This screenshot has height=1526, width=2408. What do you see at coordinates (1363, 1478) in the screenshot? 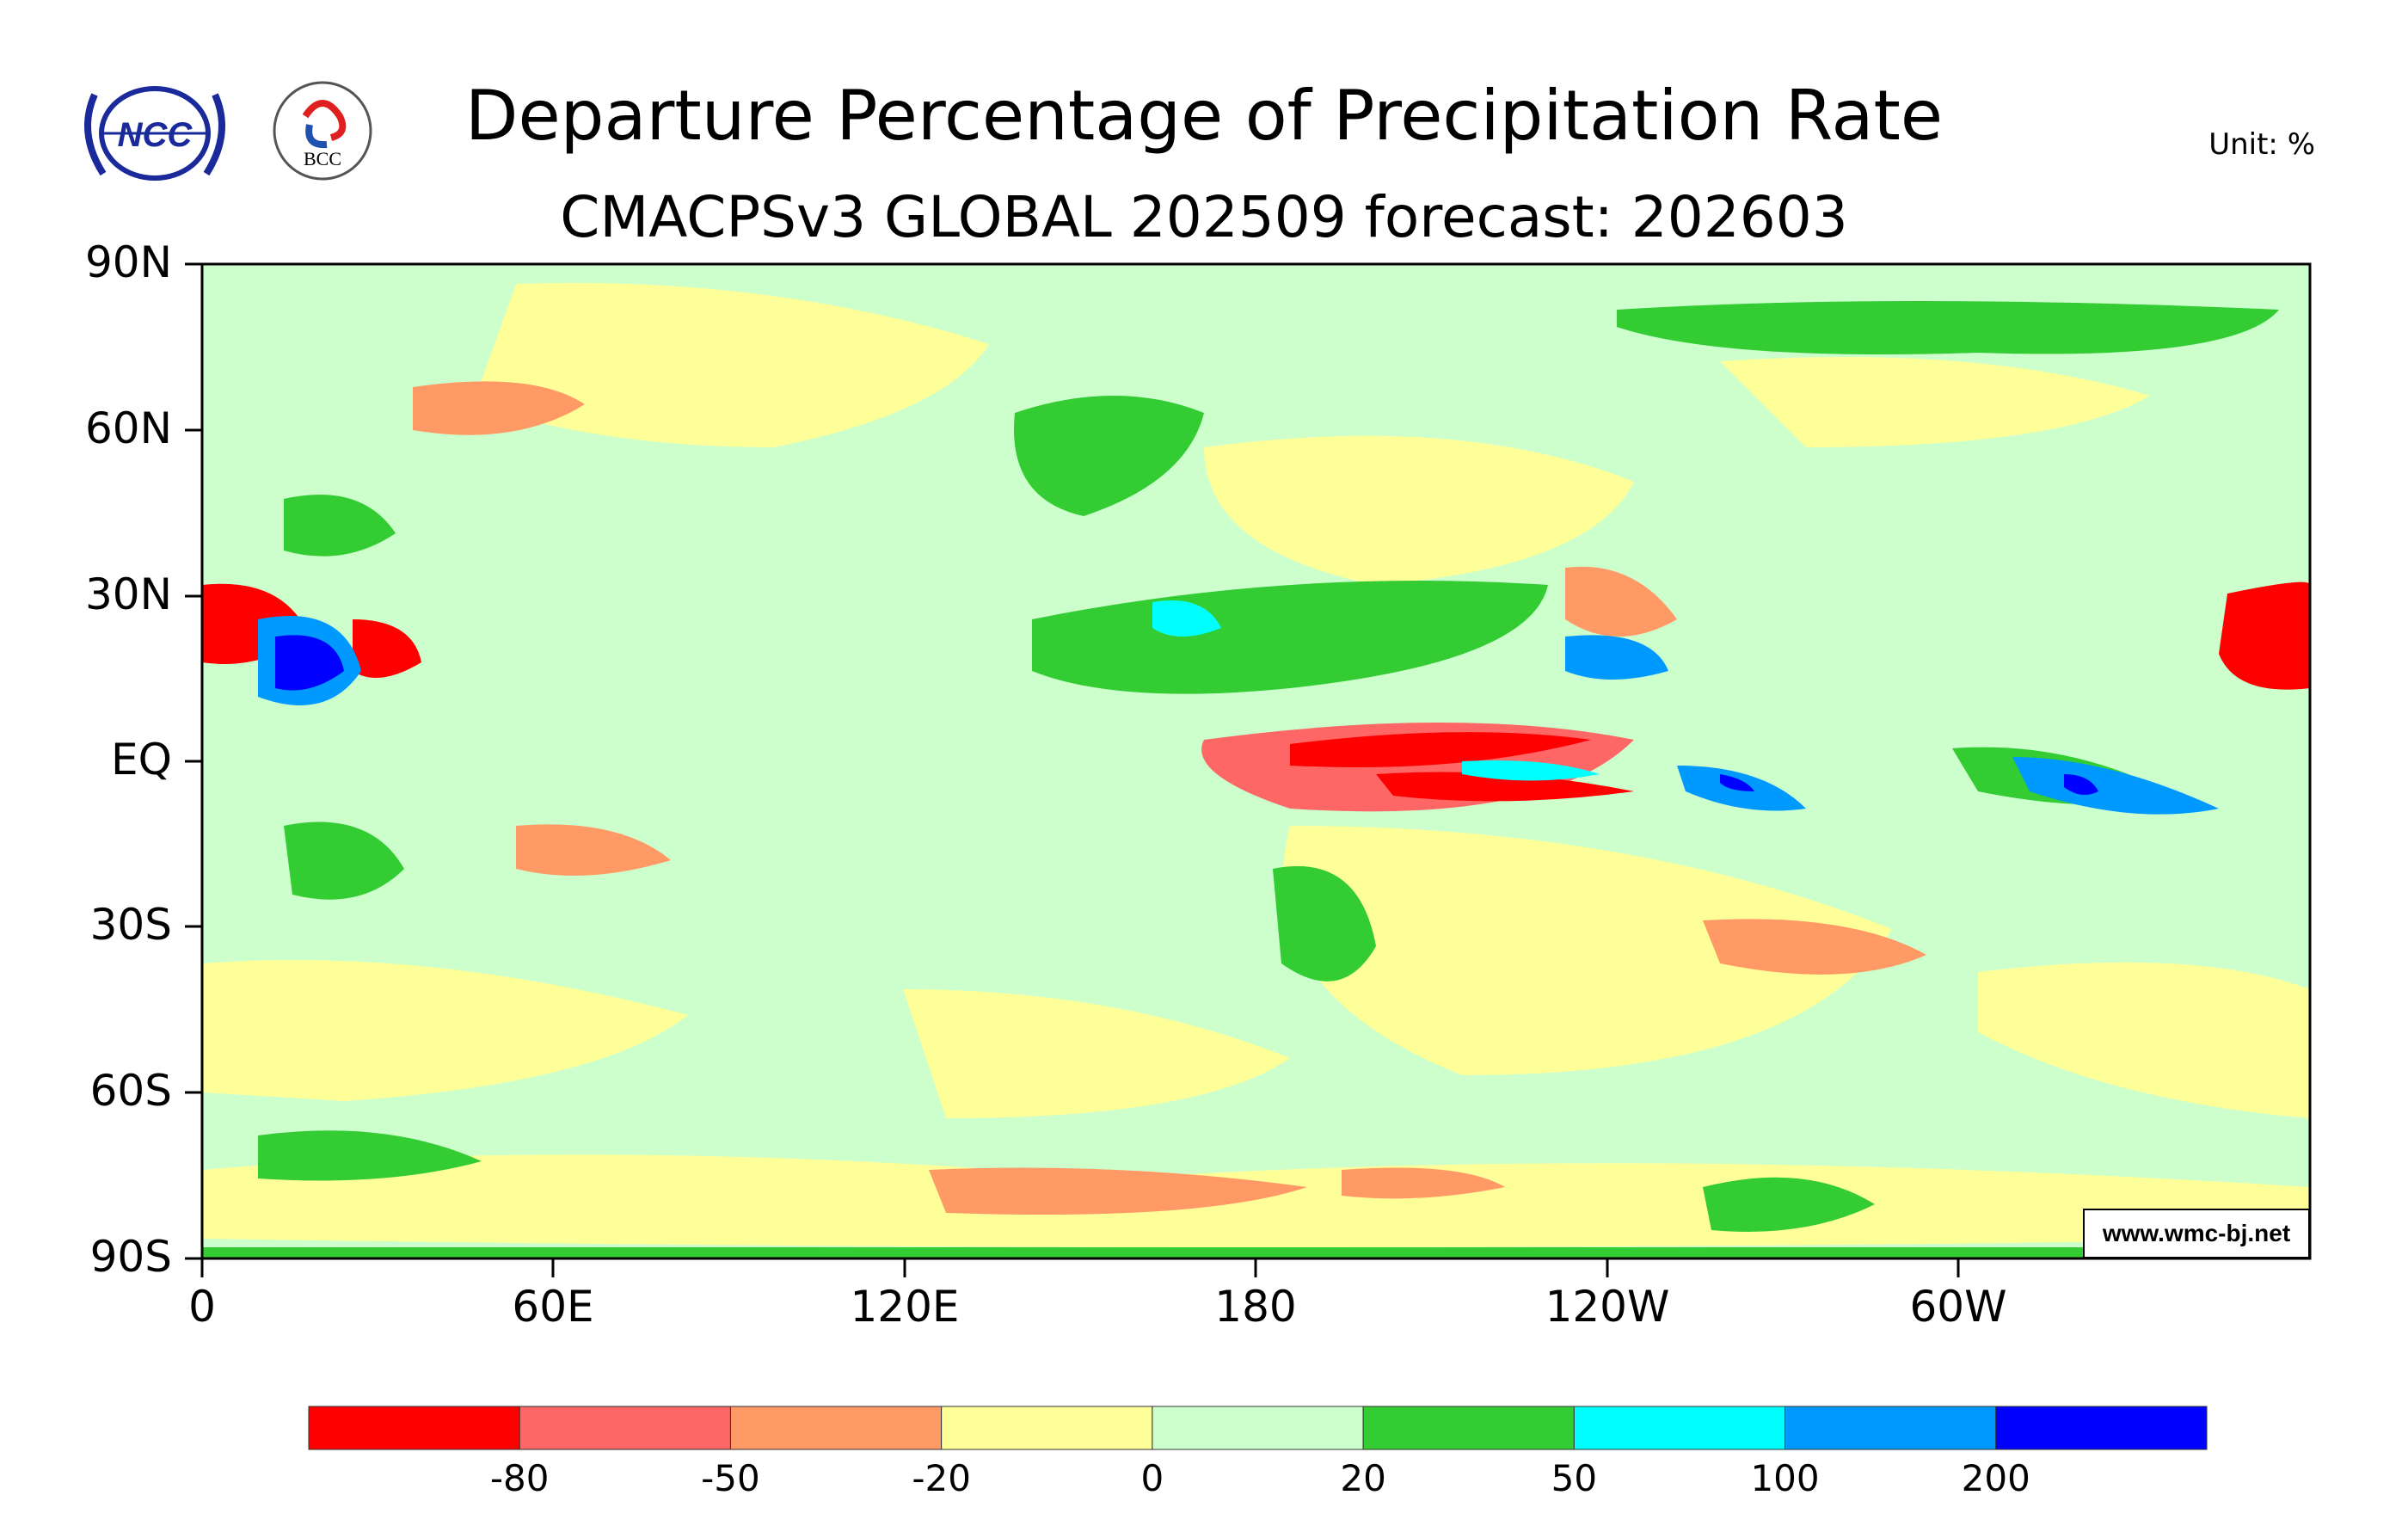
I see `colorbar-label: 20` at bounding box center [1363, 1478].